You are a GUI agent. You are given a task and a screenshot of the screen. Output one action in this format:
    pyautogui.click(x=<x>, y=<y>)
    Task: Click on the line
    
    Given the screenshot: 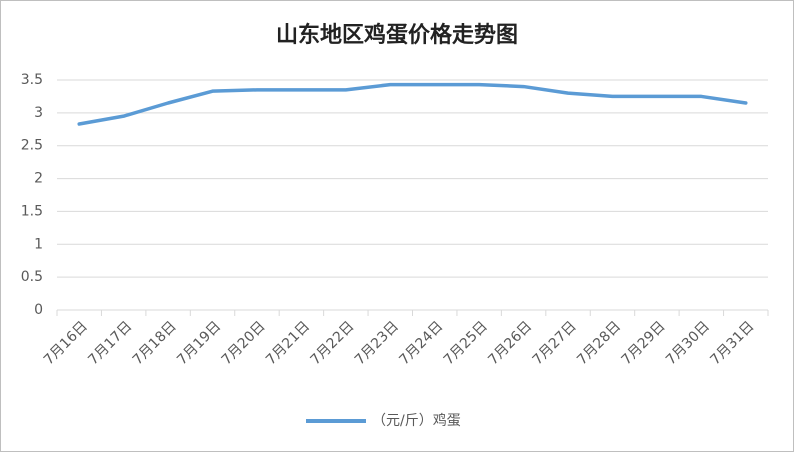 What is the action you would take?
    pyautogui.click(x=412, y=104)
    